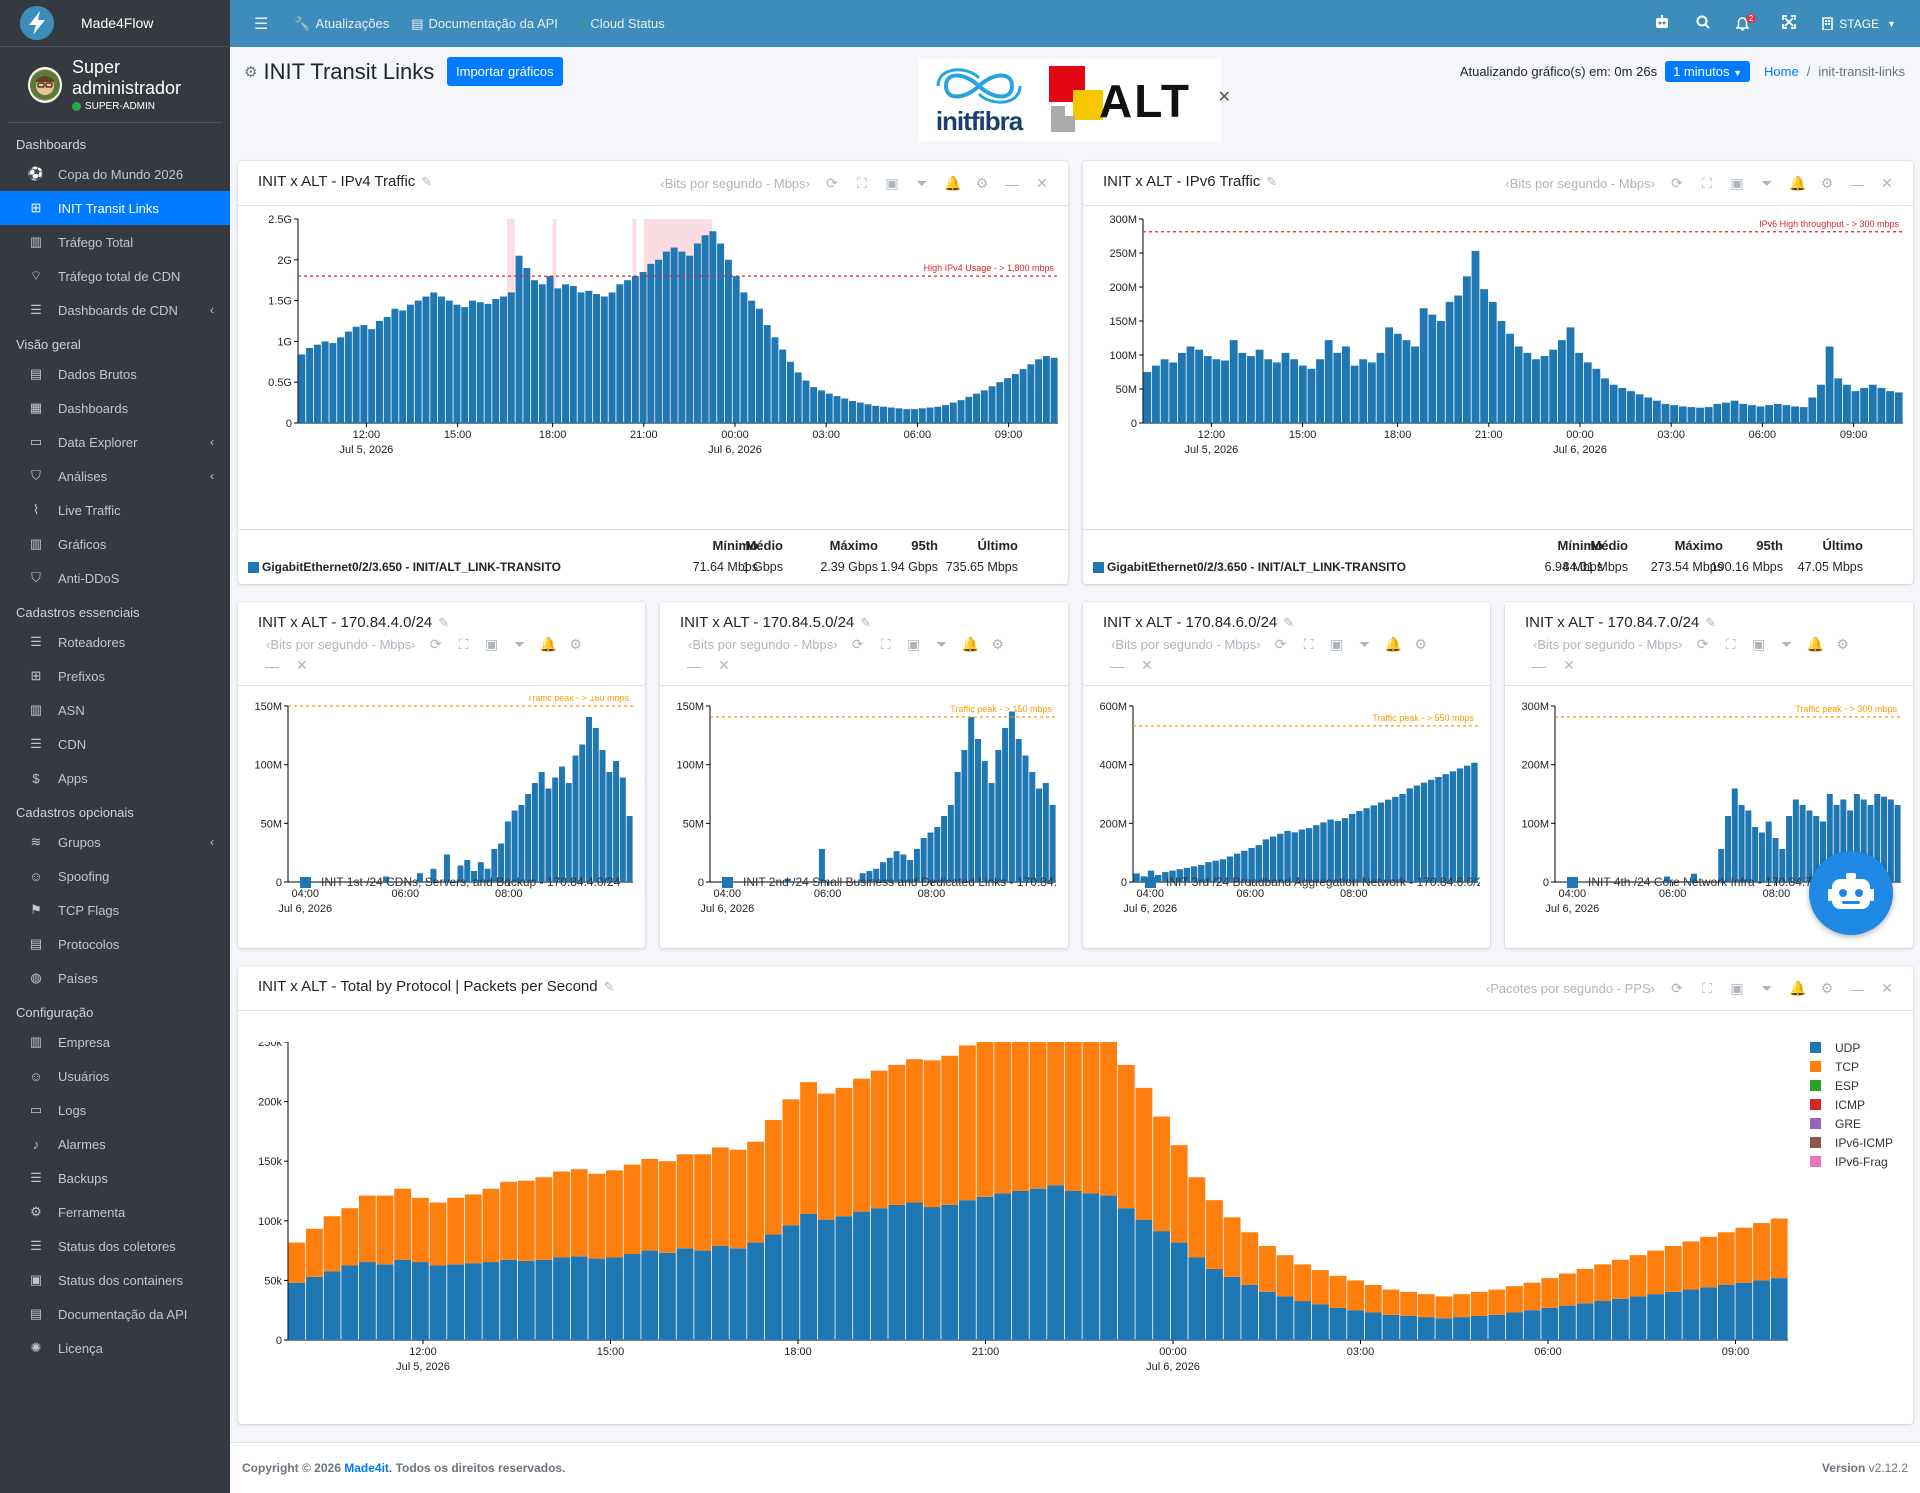 This screenshot has height=1493, width=1920. What do you see at coordinates (1859, 24) in the screenshot?
I see `environment-selector: STAGE ▼` at bounding box center [1859, 24].